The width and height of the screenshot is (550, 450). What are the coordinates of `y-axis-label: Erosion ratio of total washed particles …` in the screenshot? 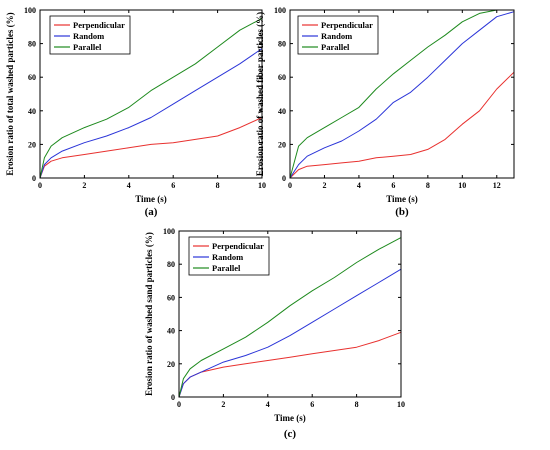 It's located at (10, 93).